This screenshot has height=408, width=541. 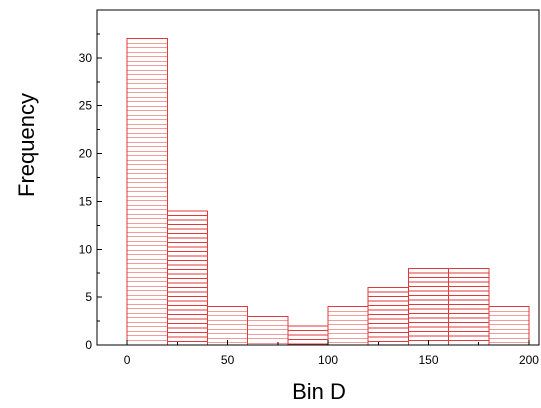 What do you see at coordinates (86, 201) in the screenshot?
I see `y-tick-label: 15` at bounding box center [86, 201].